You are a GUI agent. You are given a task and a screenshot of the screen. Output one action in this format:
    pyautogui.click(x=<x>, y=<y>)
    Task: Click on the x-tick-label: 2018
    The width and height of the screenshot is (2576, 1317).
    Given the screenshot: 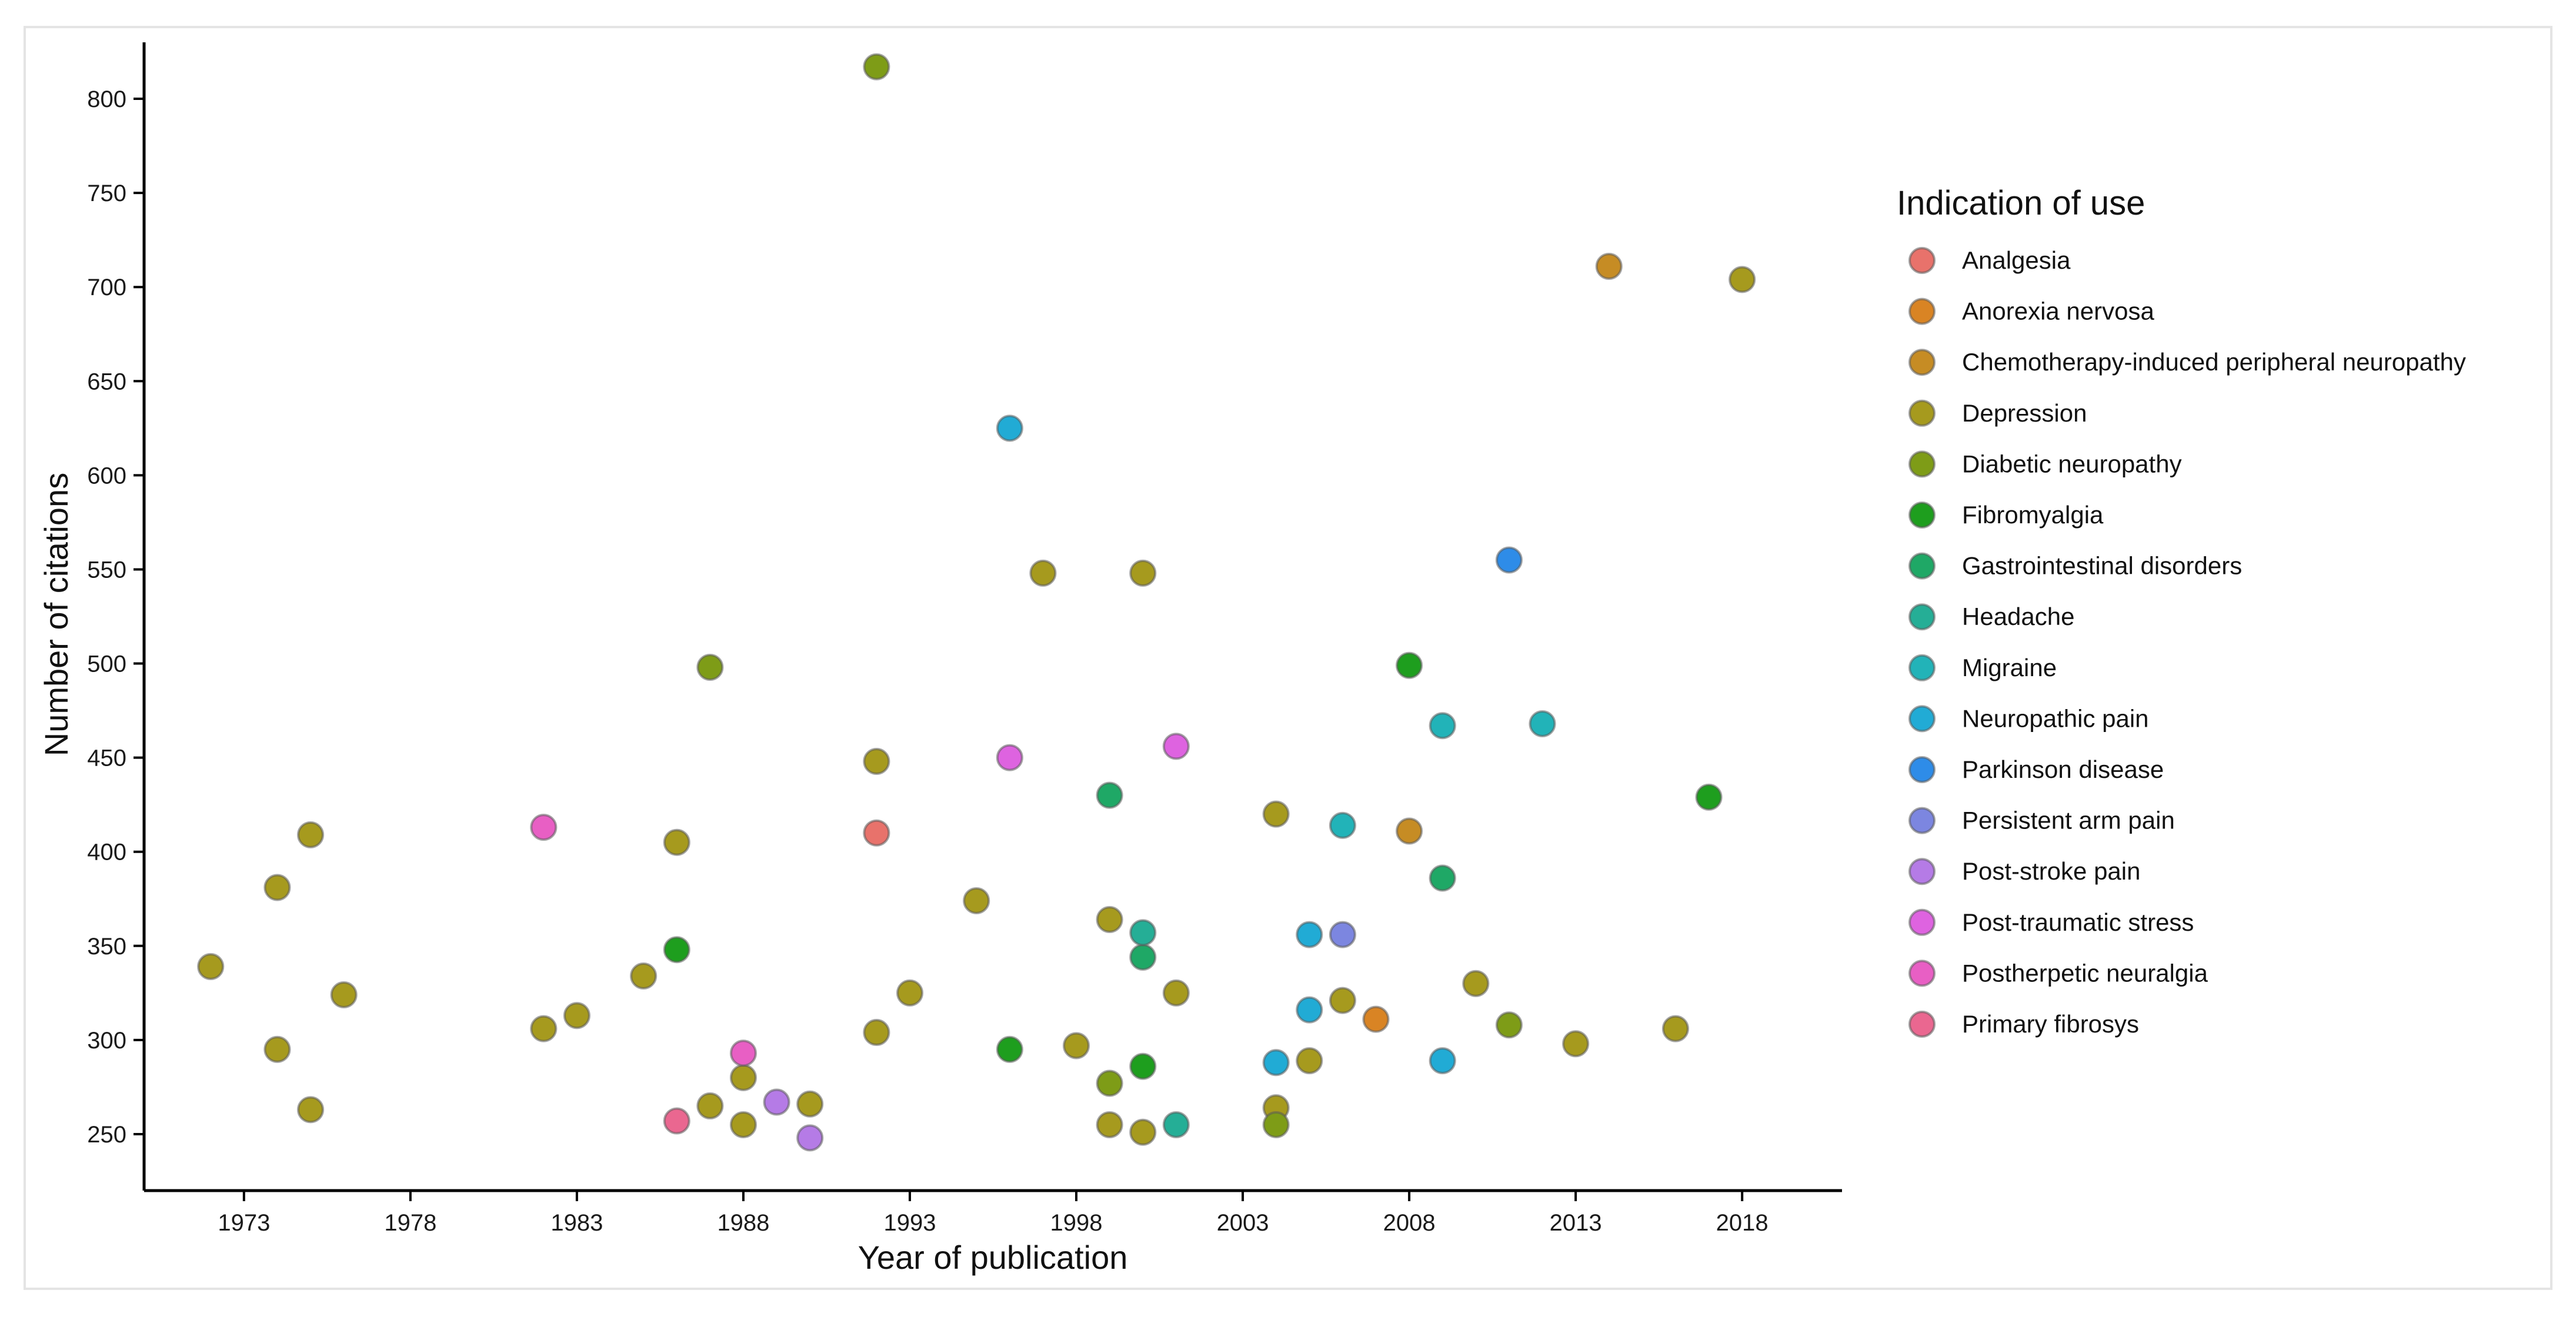 What is the action you would take?
    pyautogui.click(x=1742, y=1223)
    